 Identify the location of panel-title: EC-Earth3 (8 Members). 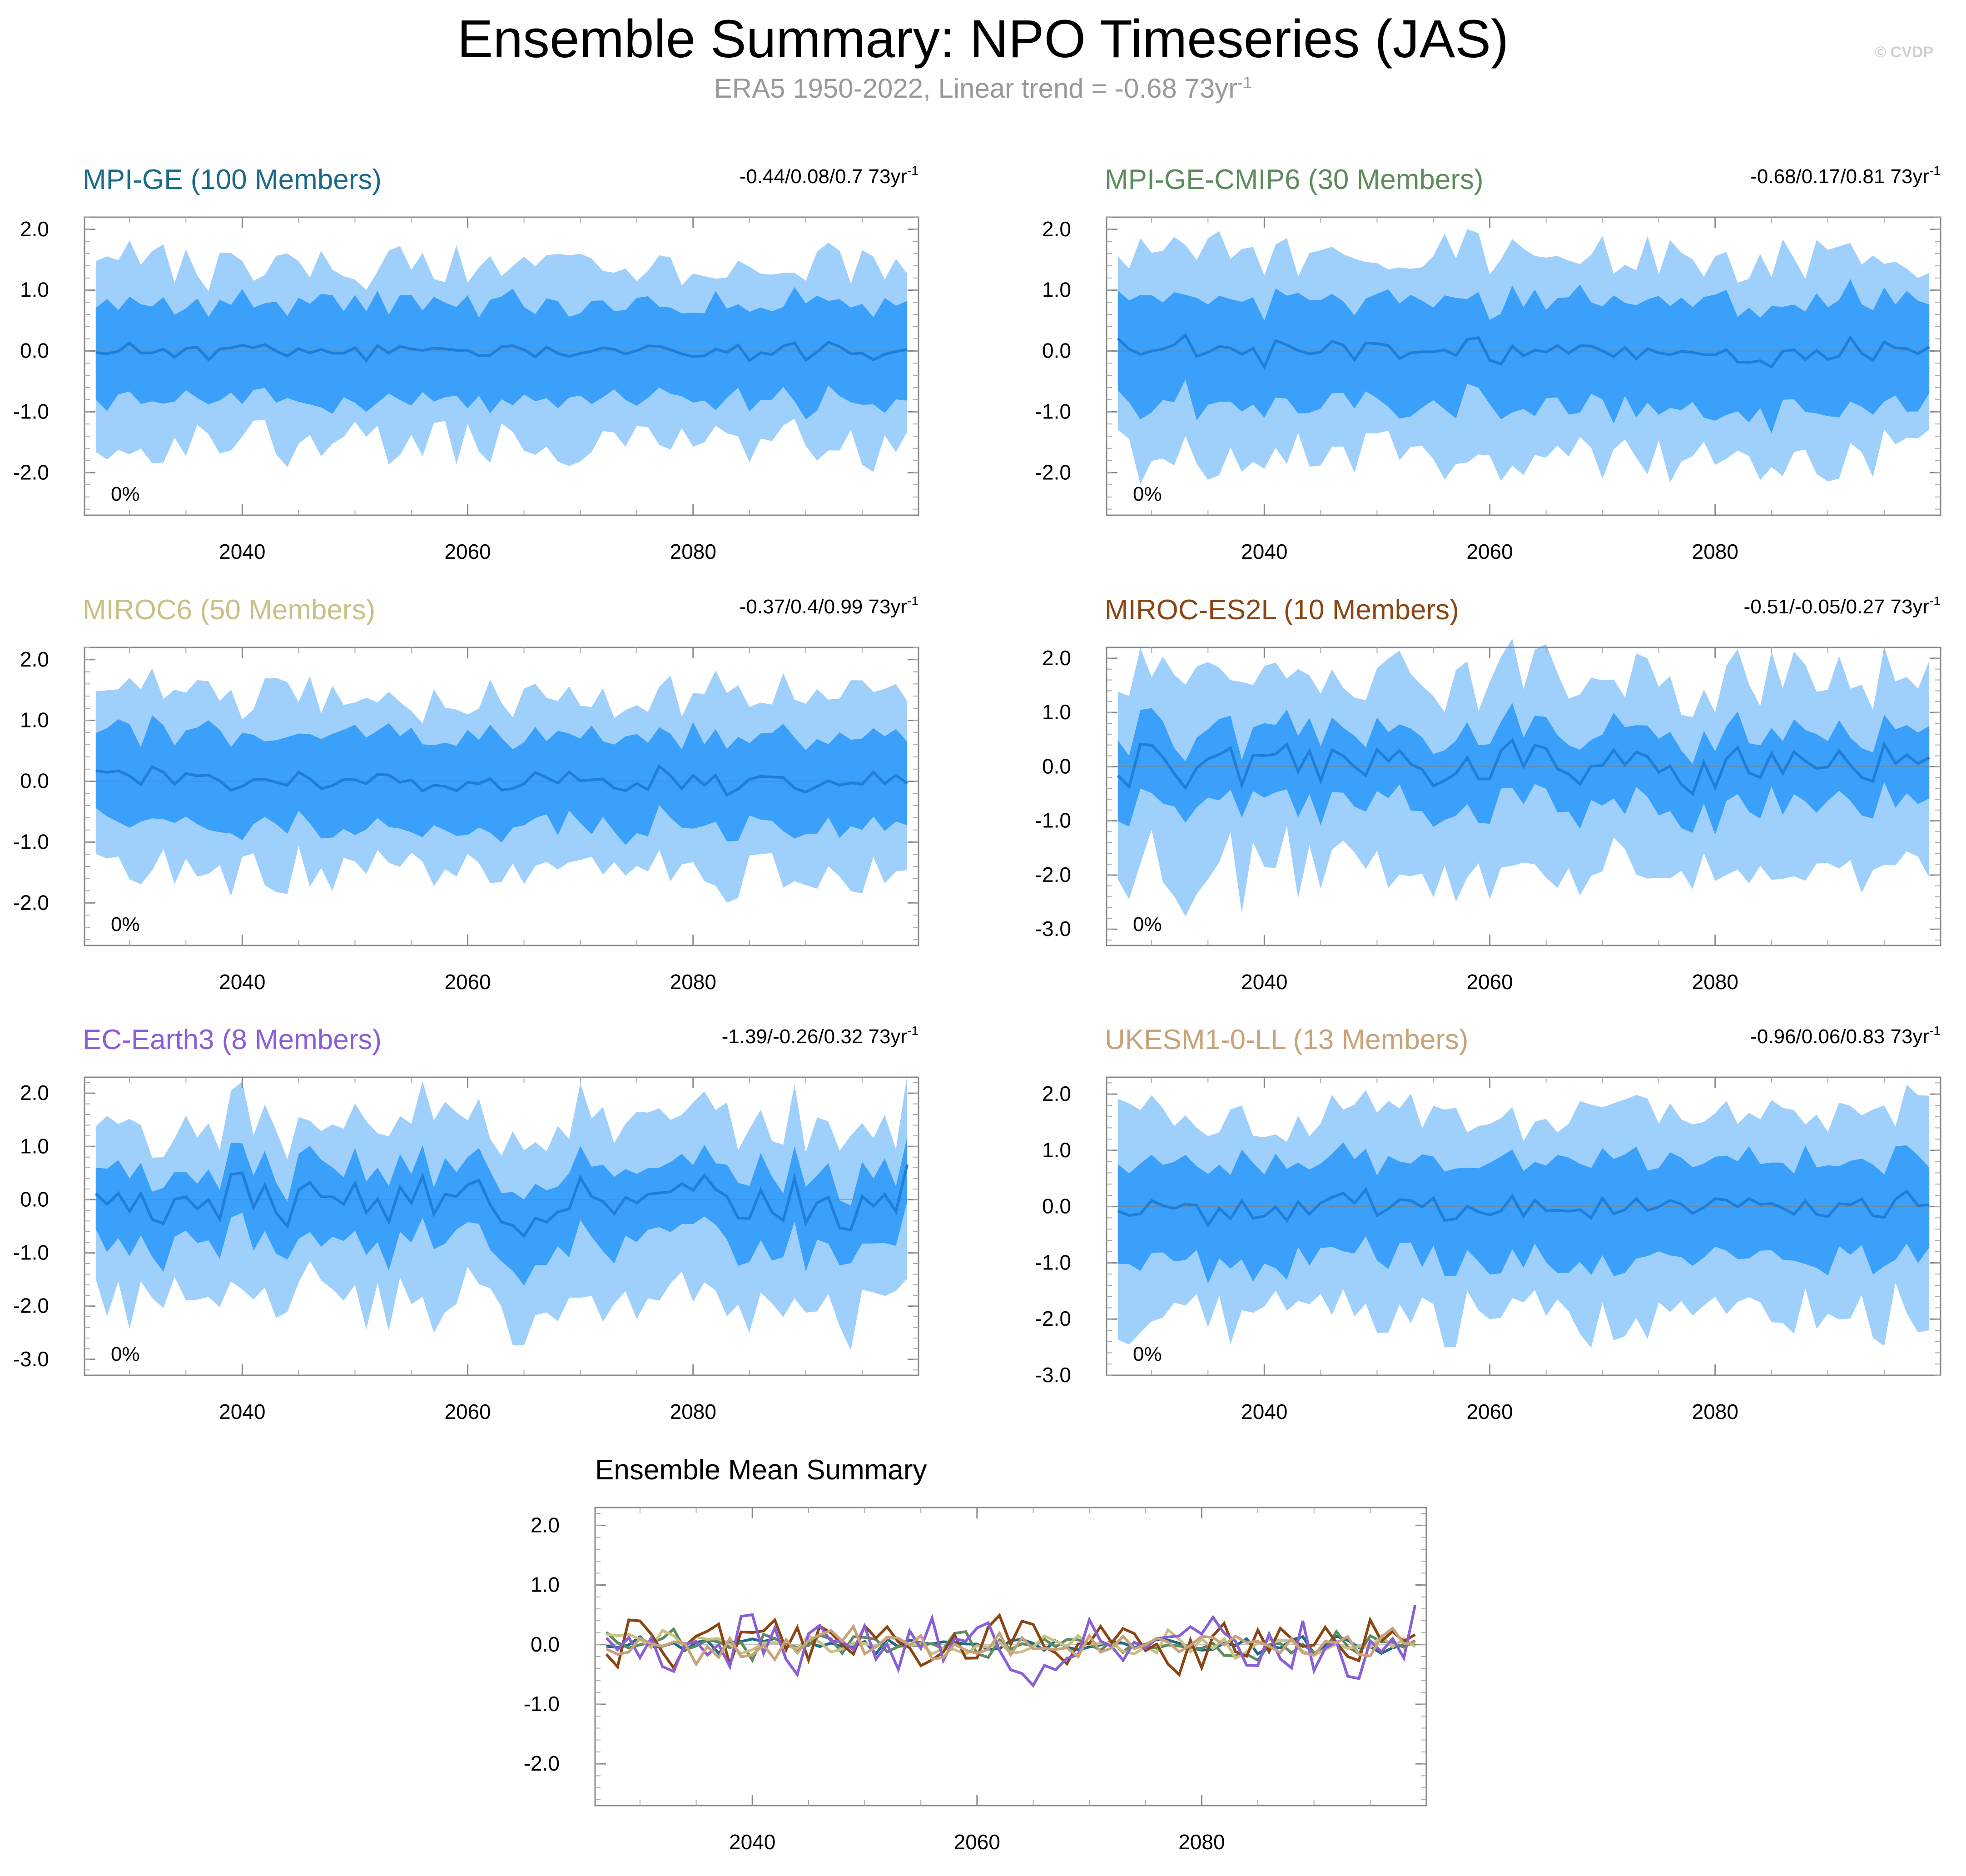
(232, 1040).